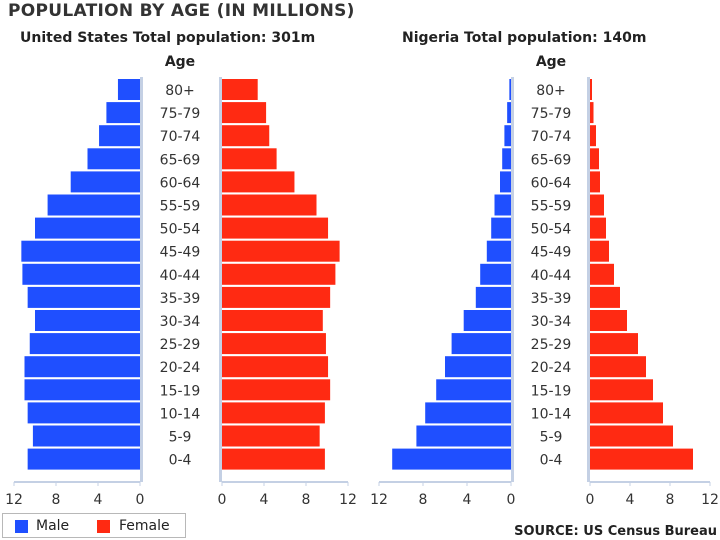  Describe the element at coordinates (551, 276) in the screenshot. I see `nigeria-age-label: 40-44` at that location.